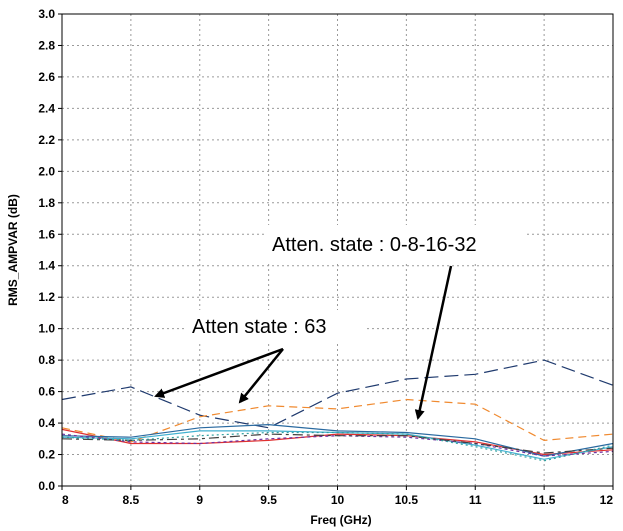  What do you see at coordinates (219, 372) in the screenshot?
I see `arrow-63-to-upper-line` at bounding box center [219, 372].